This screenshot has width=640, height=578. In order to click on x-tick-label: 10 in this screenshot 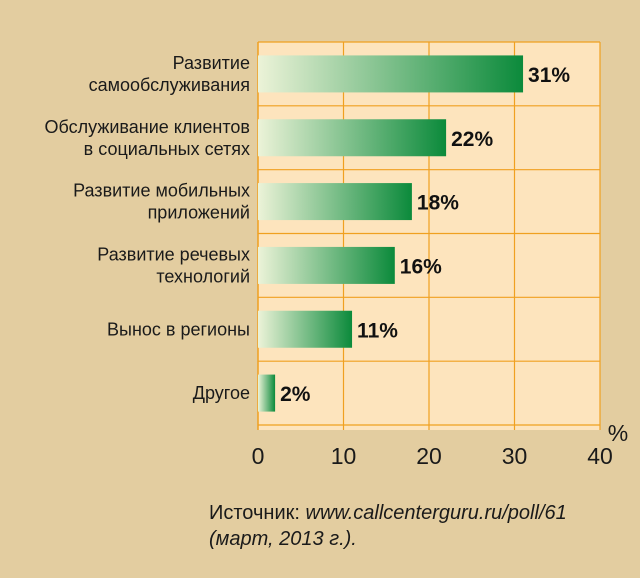, I will do `click(344, 456)`.